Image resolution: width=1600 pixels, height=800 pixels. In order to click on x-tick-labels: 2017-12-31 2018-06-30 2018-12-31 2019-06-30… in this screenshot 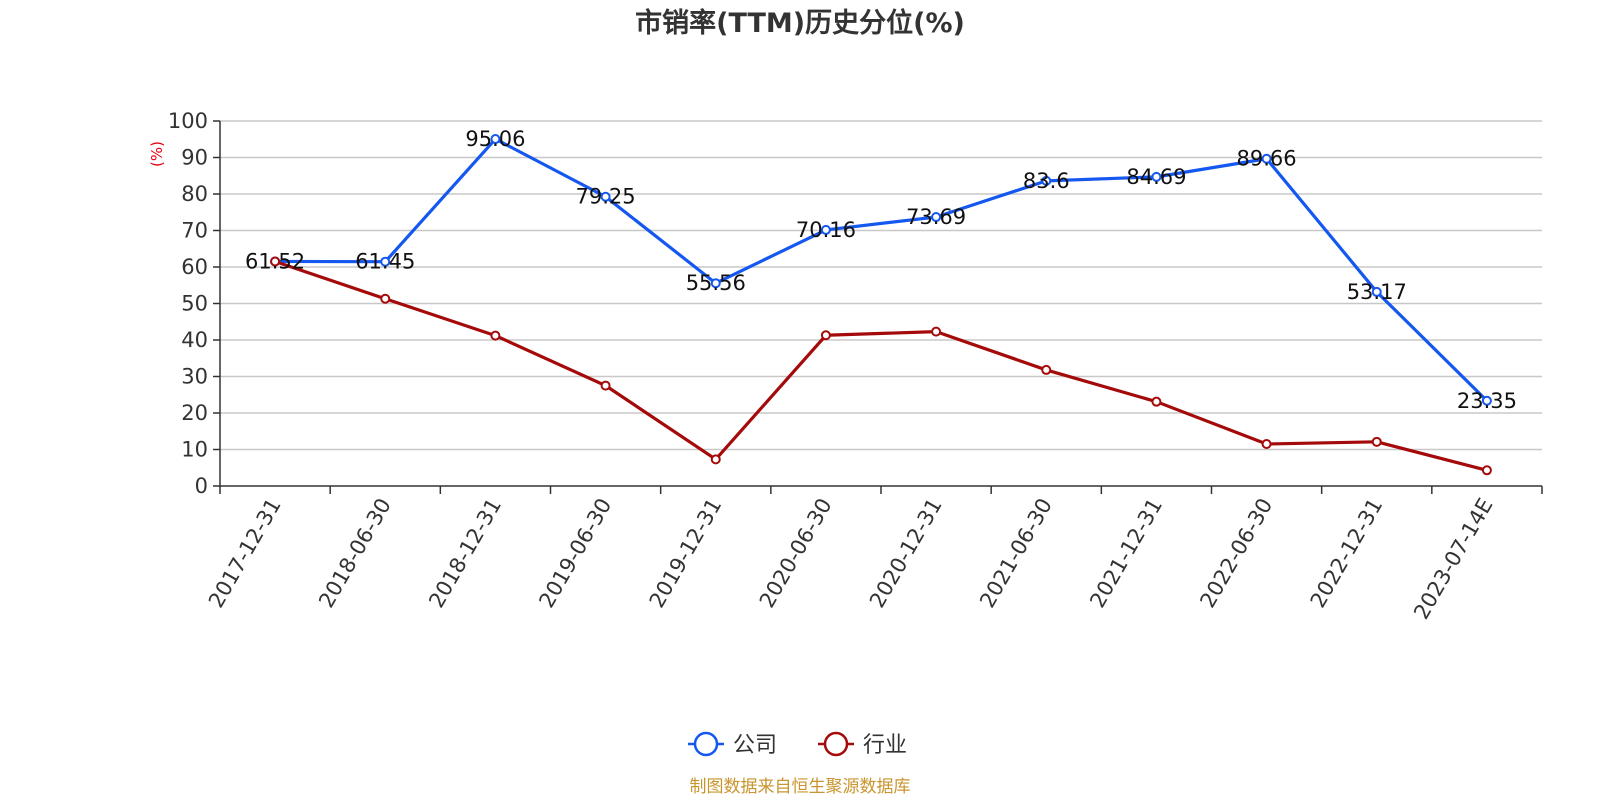, I will do `click(851, 558)`.